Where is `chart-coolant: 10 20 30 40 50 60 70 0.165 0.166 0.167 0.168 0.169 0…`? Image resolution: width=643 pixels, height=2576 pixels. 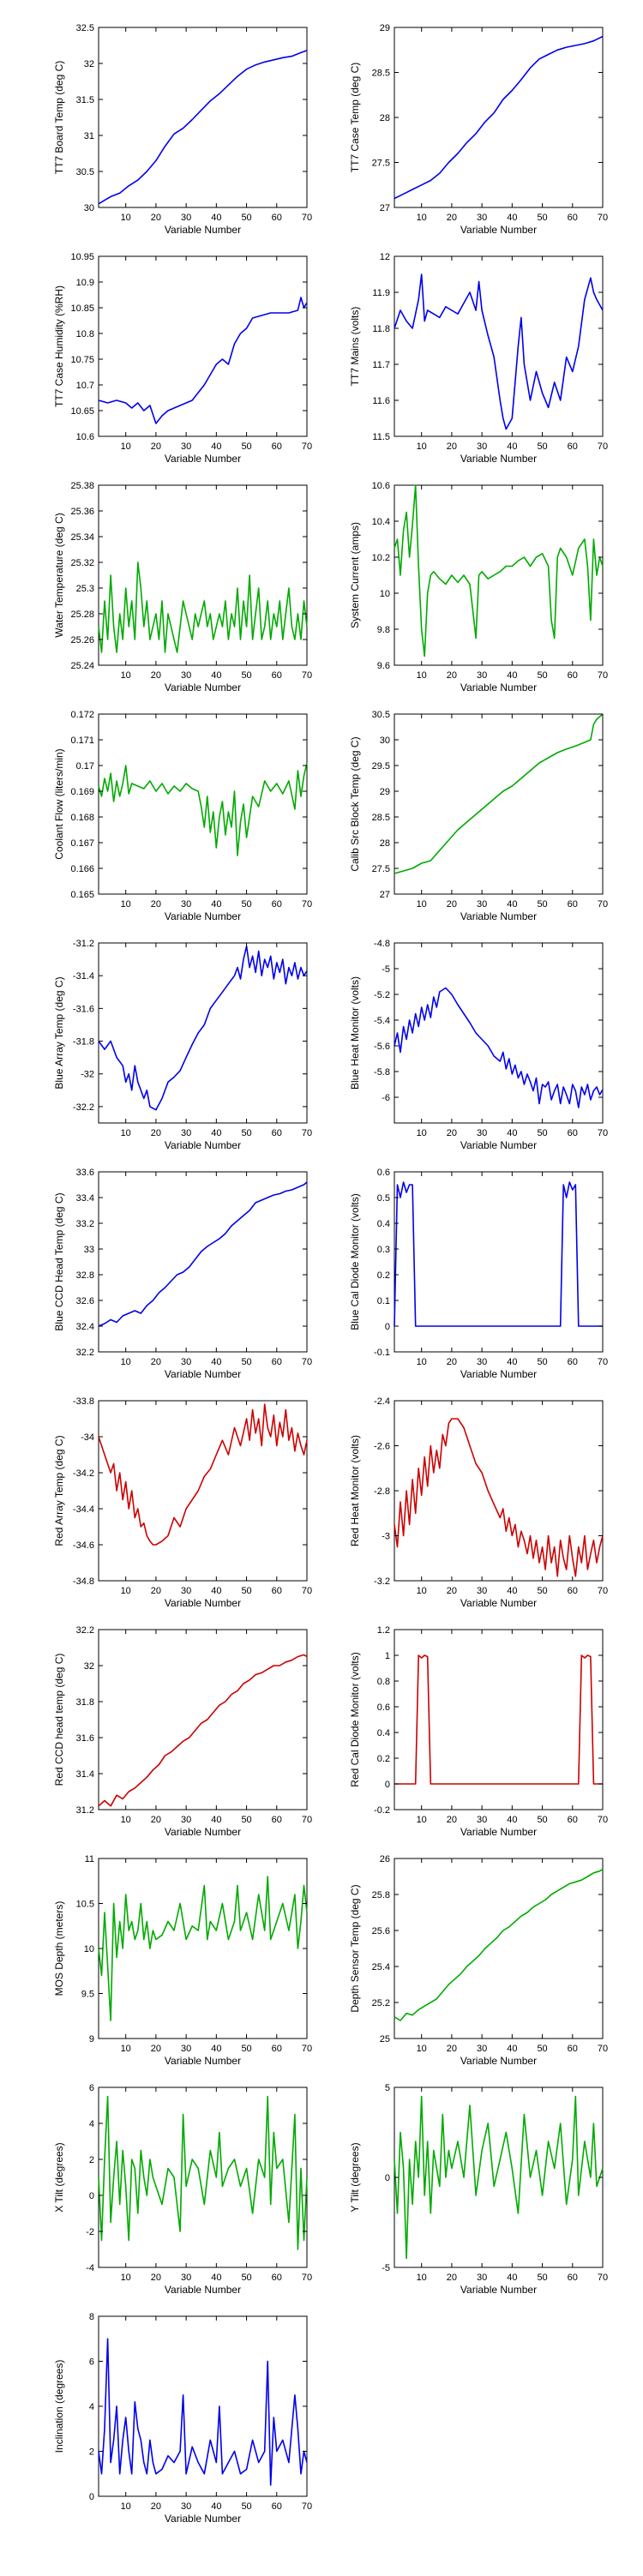 chart-coolant: 10 20 30 40 50 60 70 0.165 0.166 0.167 0.168 0.169 0… is located at coordinates (182, 816).